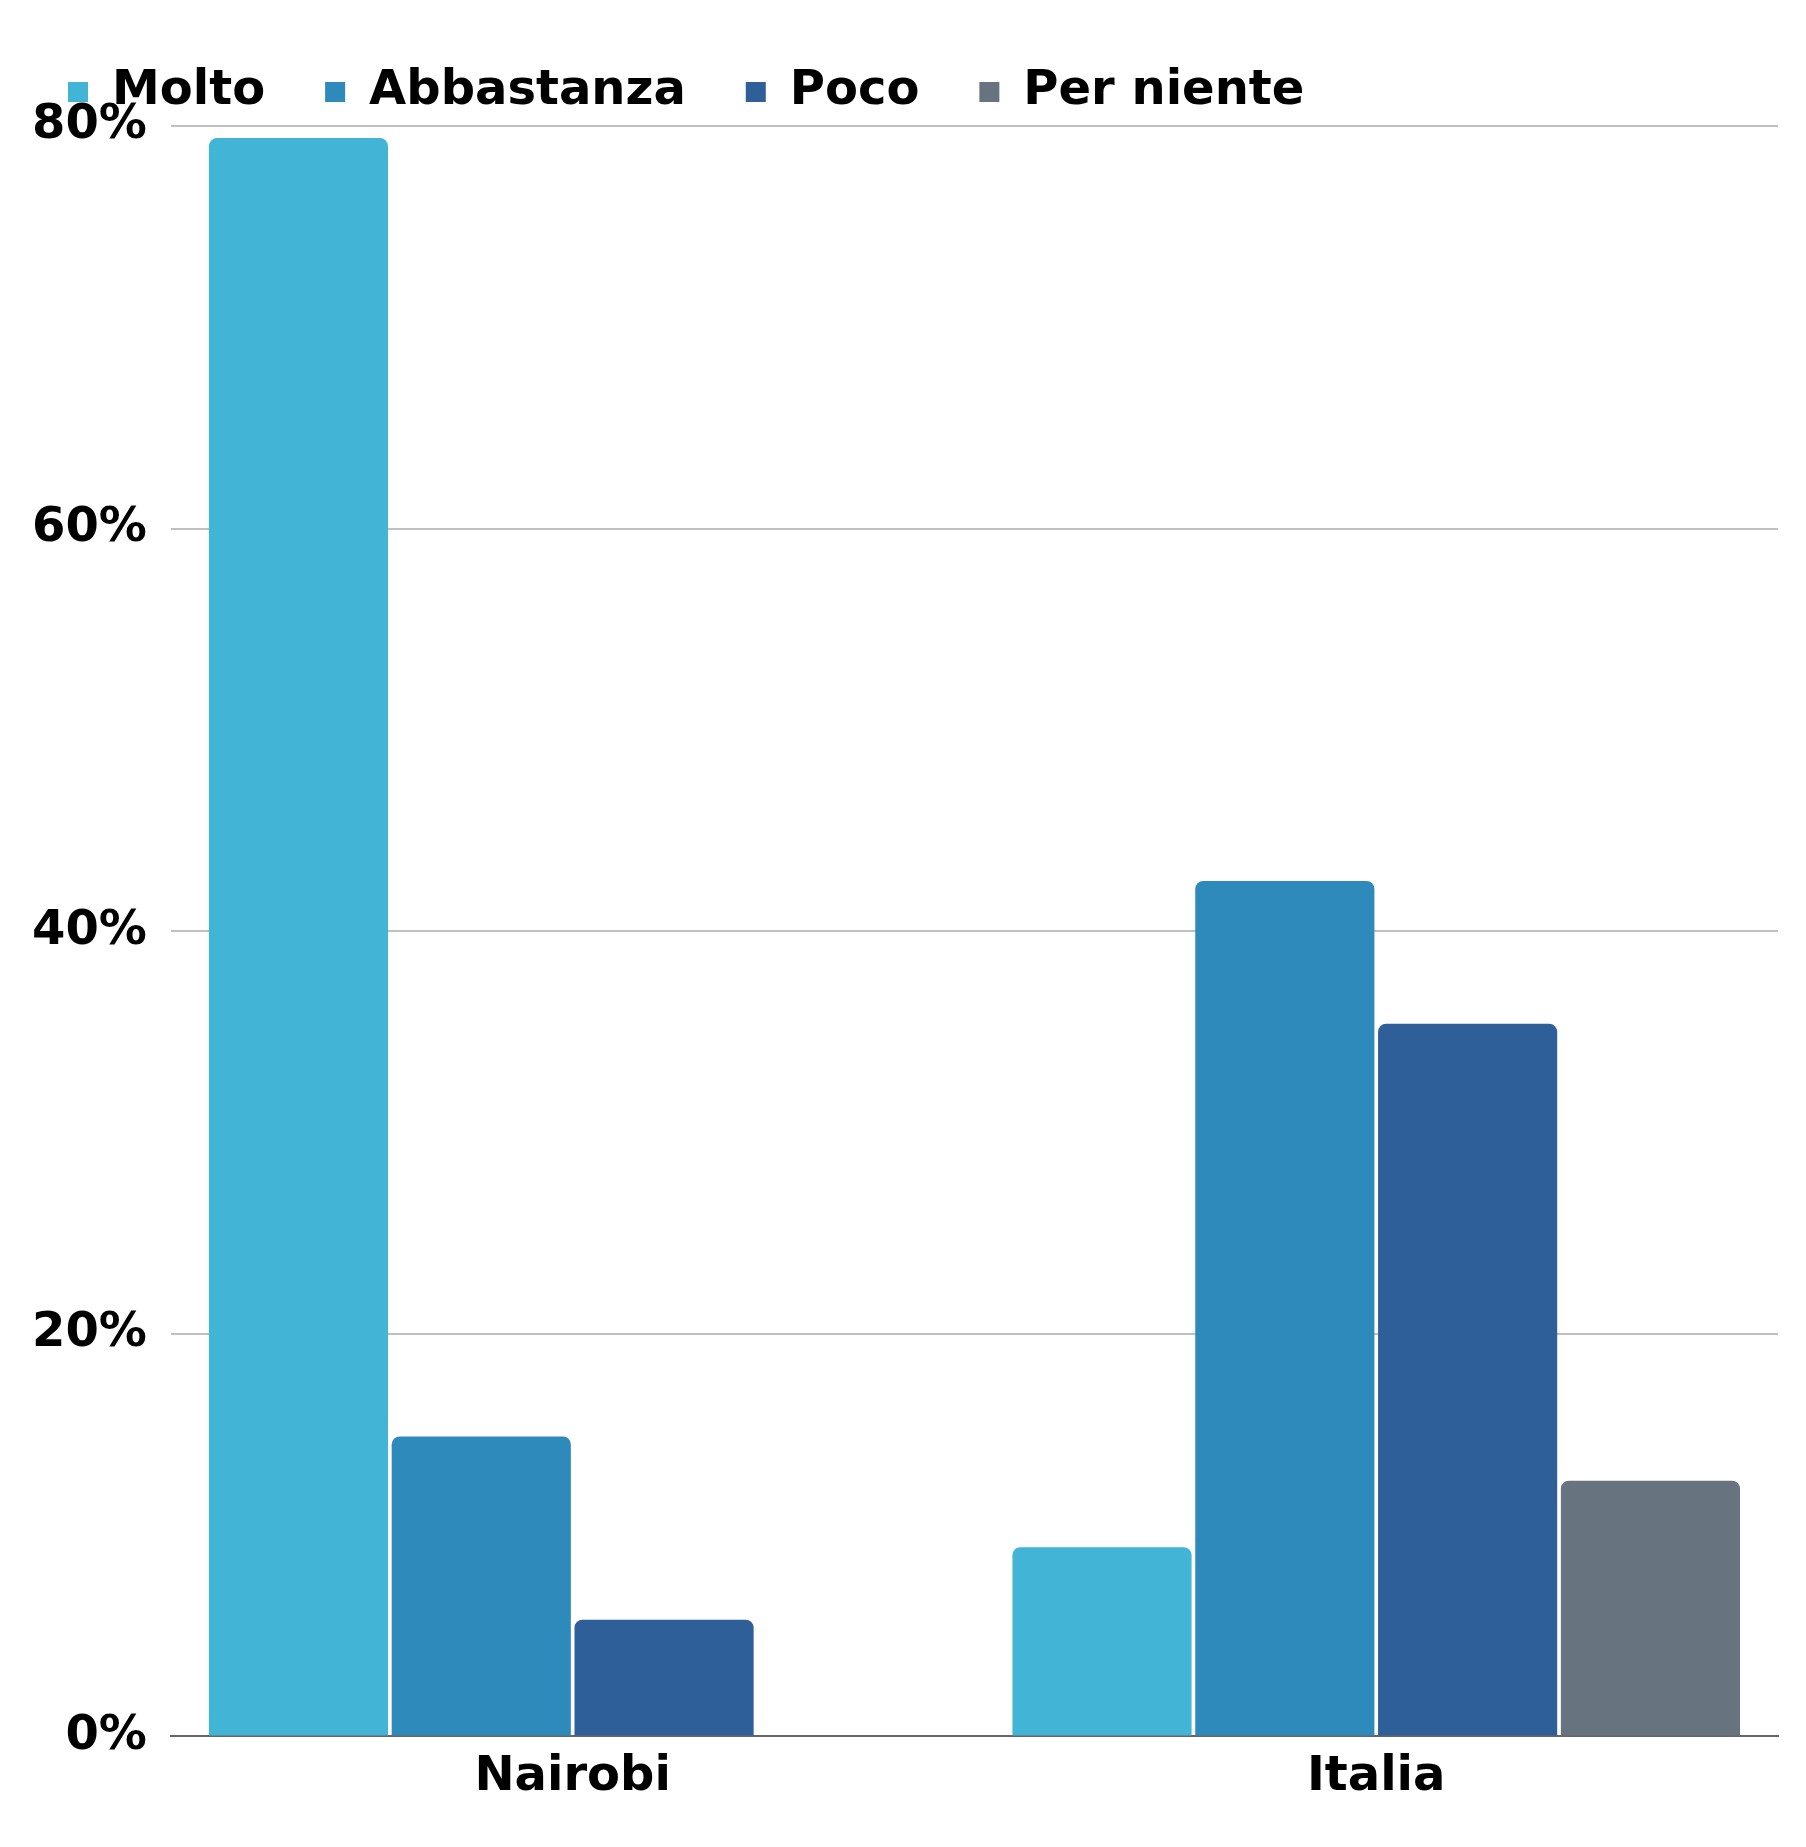 The image size is (1806, 1847). Describe the element at coordinates (1376, 1772) in the screenshot. I see `x-tick-label: Italia` at that location.